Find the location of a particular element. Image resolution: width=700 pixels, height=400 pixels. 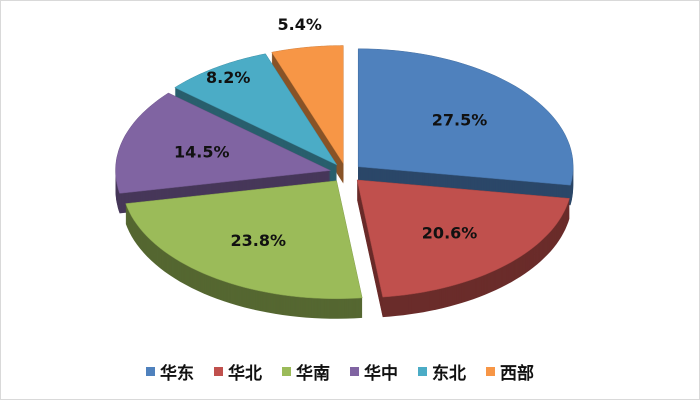

data-label: 20.6% is located at coordinates (450, 233).